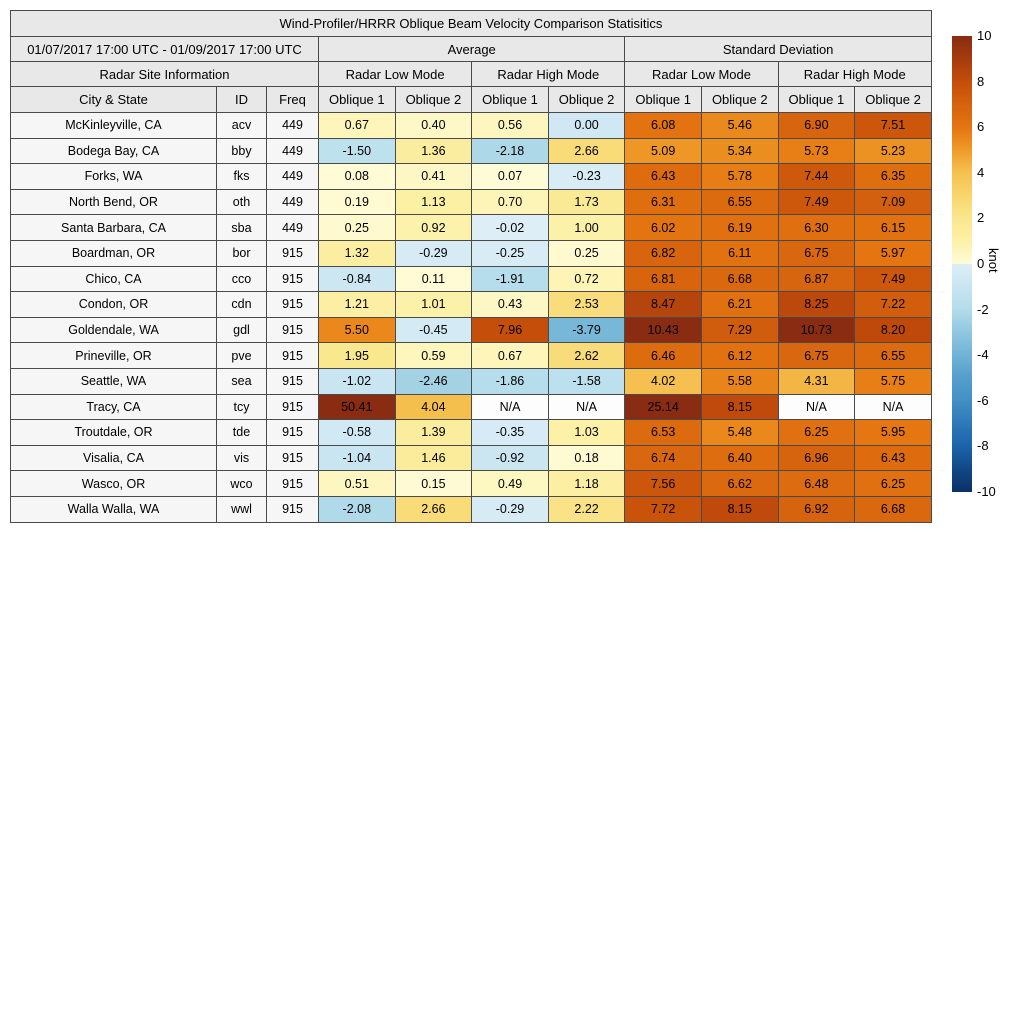  Describe the element at coordinates (113, 330) in the screenshot. I see `city-cell: Goldendale, WA` at that location.